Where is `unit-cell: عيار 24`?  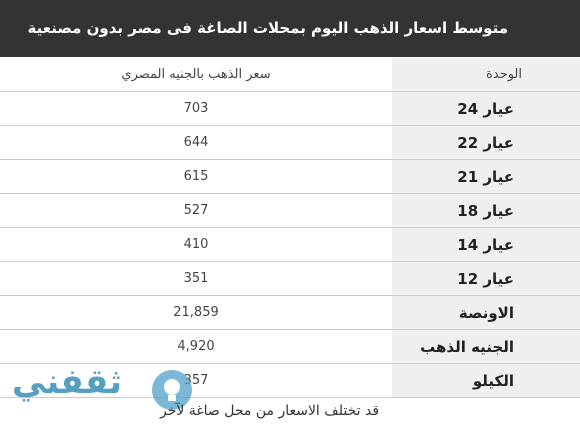
unit-cell: عيار 24 is located at coordinates (486, 108).